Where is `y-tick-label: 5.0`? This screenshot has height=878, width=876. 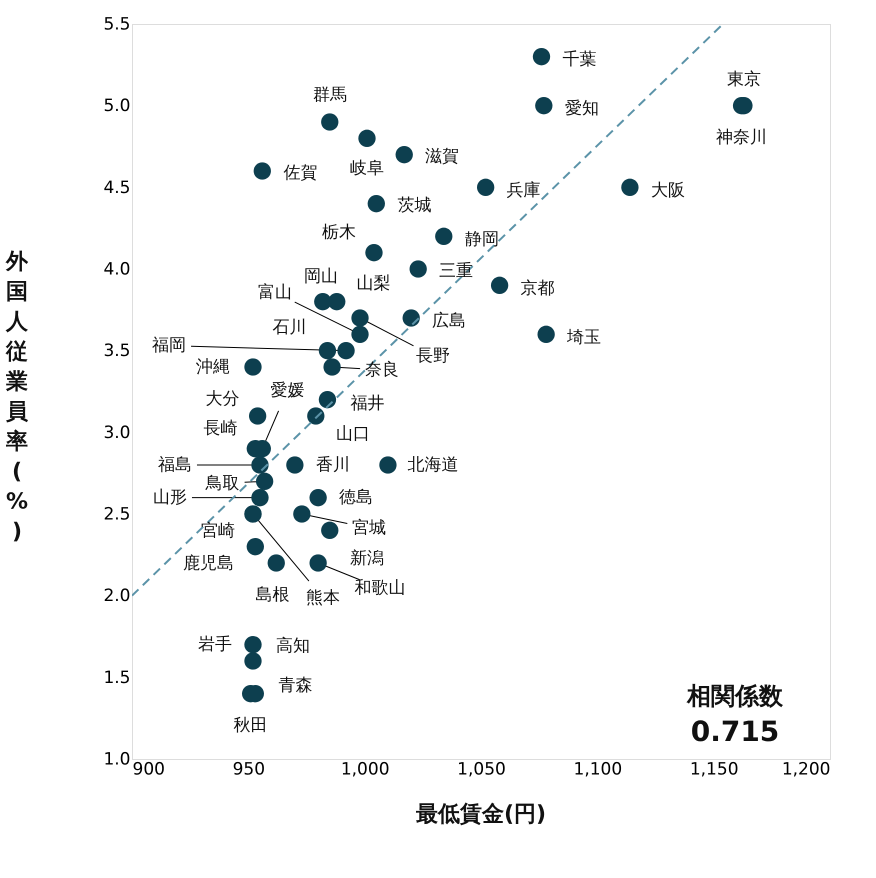
y-tick-label: 5.0 is located at coordinates (116, 106).